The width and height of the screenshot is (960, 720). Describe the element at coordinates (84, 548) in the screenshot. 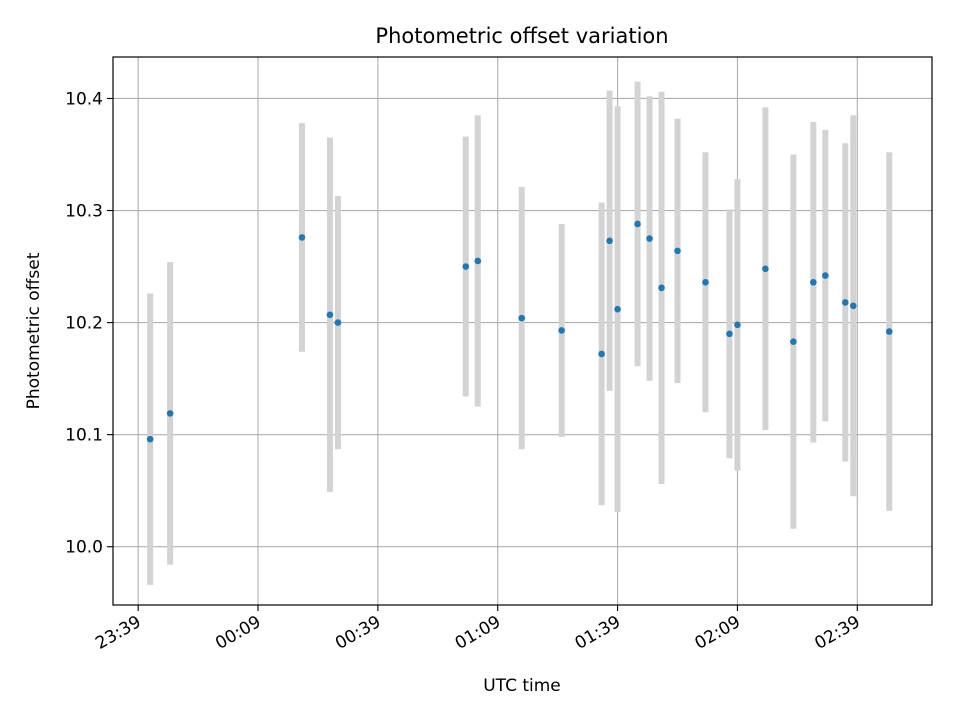

I see `y-tick-label: 10.0` at that location.